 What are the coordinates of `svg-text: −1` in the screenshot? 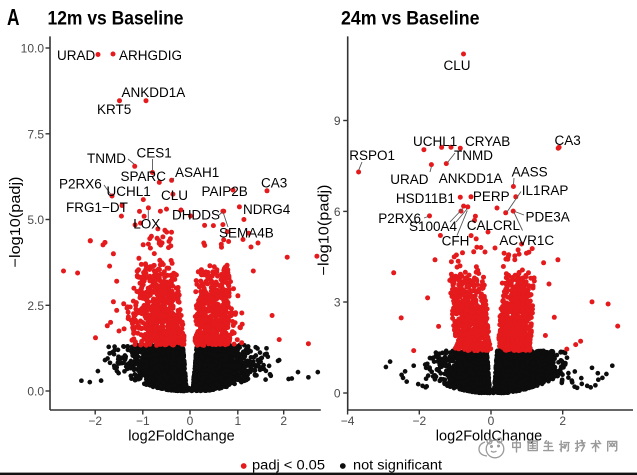 It's located at (143, 421).